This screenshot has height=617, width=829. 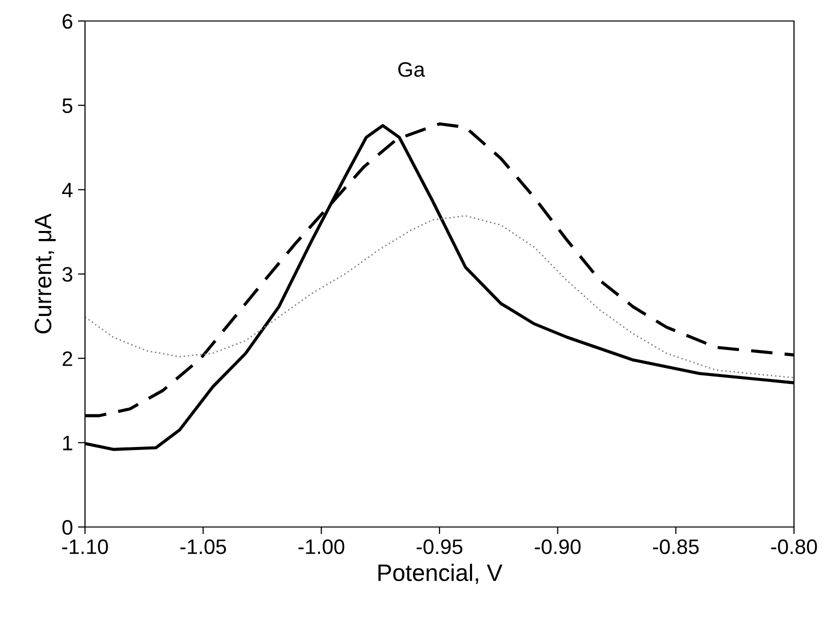 I want to click on x-tick-label: -0.85, so click(x=676, y=546).